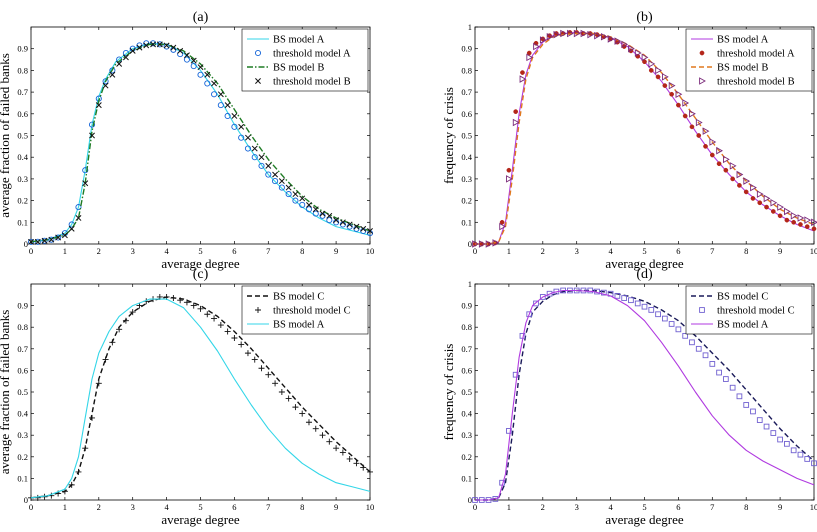 Image resolution: width=817 pixels, height=532 pixels. I want to click on legend-label: threshold model A, so click(312, 54).